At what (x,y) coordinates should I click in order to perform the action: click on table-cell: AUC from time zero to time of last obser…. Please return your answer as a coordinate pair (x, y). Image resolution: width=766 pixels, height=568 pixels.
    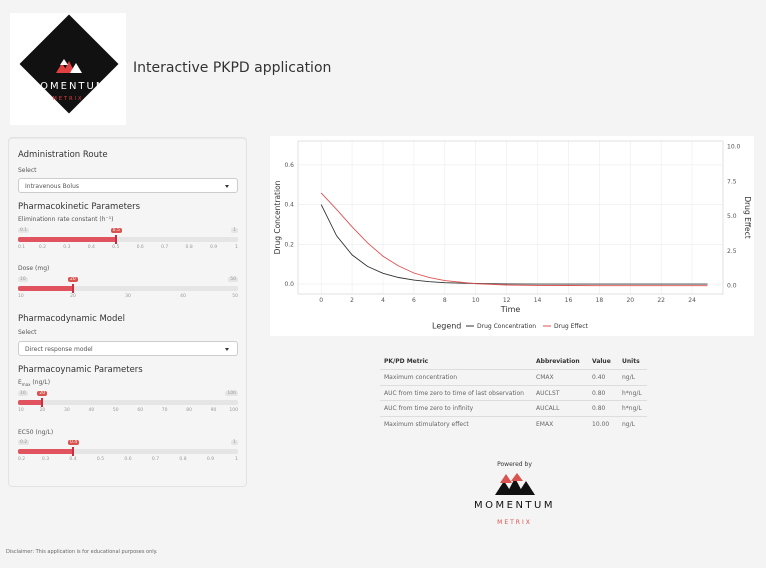
    Looking at the image, I should click on (454, 393).